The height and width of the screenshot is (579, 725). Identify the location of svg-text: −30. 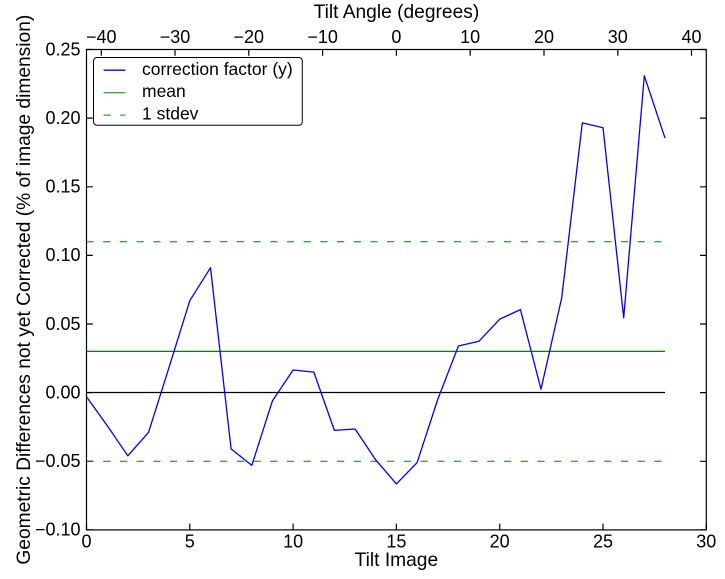
(175, 37).